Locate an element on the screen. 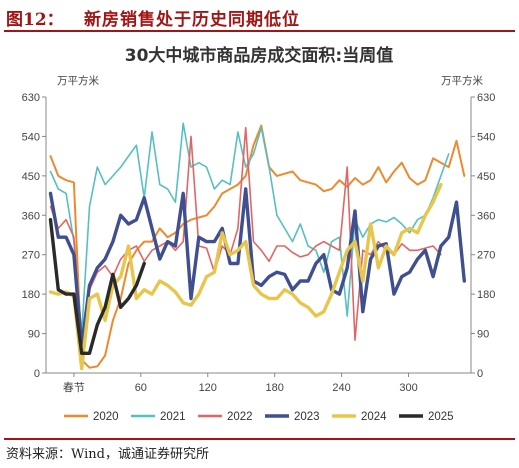  source-note: 资料来源：Wind，诚通证券研究所 is located at coordinates (107, 454).